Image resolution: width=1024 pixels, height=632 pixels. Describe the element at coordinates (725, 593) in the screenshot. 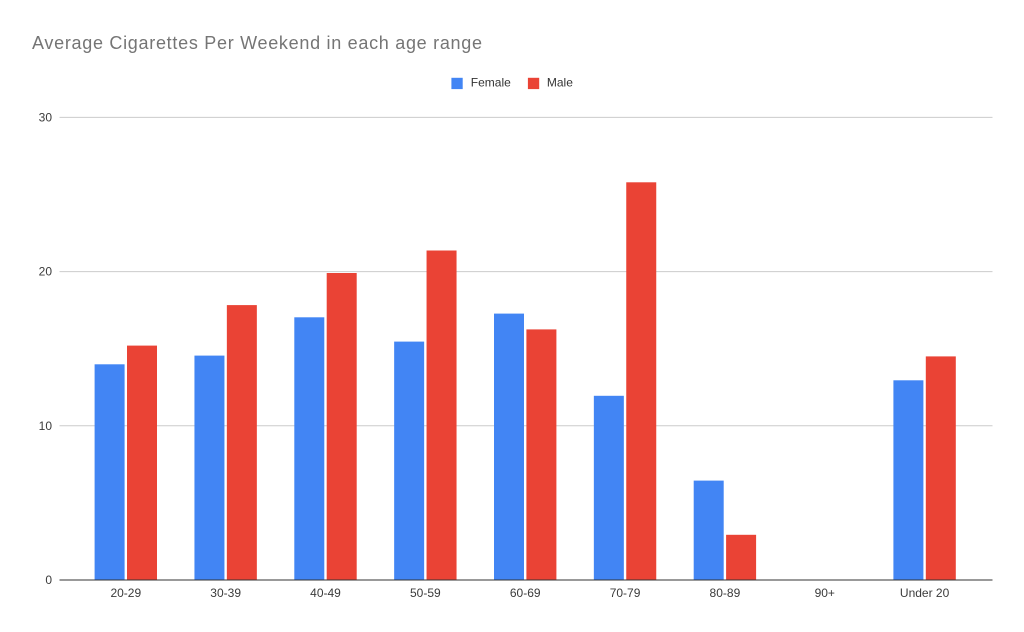

I see `svg-text: 80-89` at that location.